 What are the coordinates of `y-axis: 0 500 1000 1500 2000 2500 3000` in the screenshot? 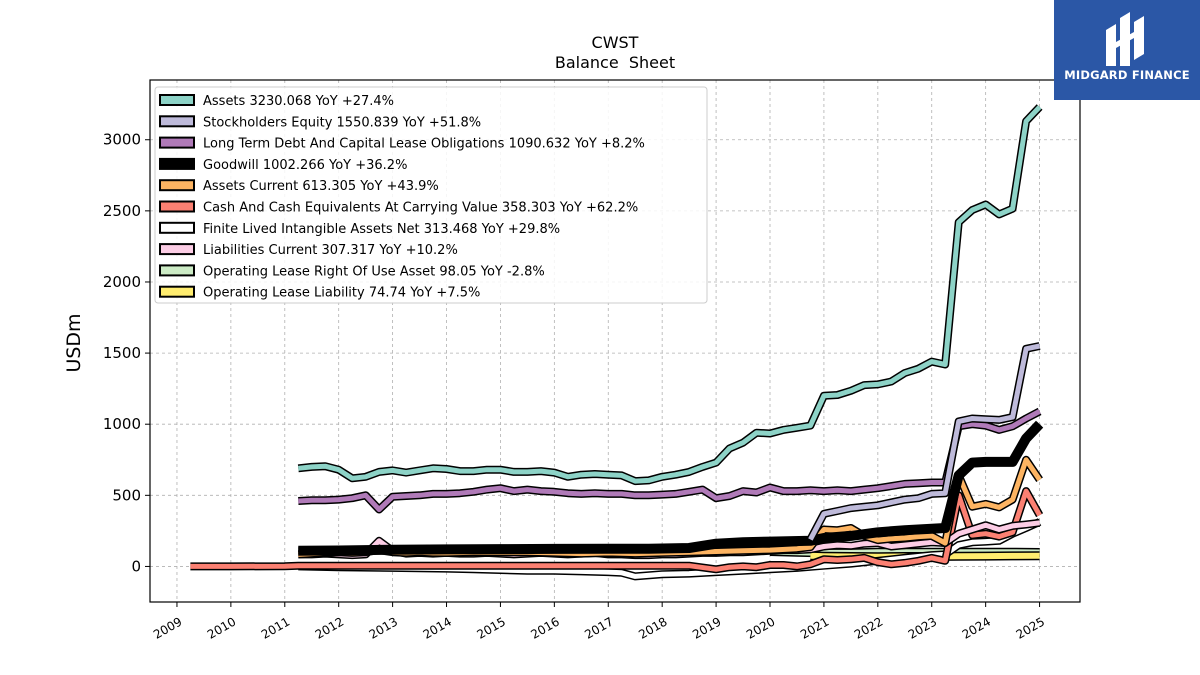 It's located at (126, 353).